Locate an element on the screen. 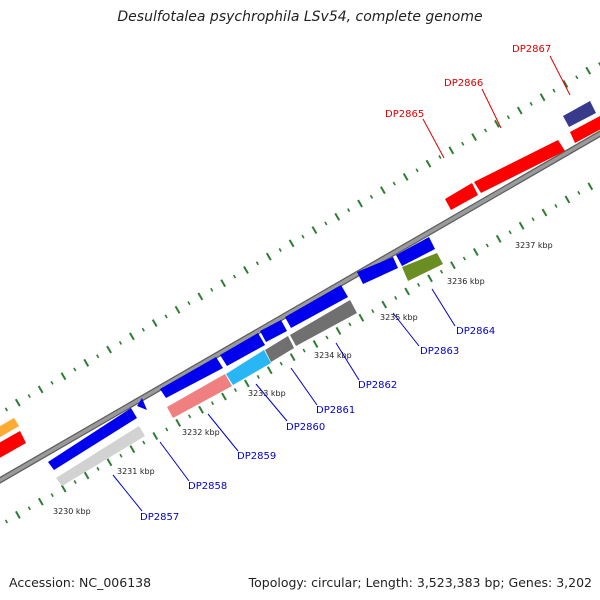  gene-label-DP2867: DP2867 is located at coordinates (531, 49).